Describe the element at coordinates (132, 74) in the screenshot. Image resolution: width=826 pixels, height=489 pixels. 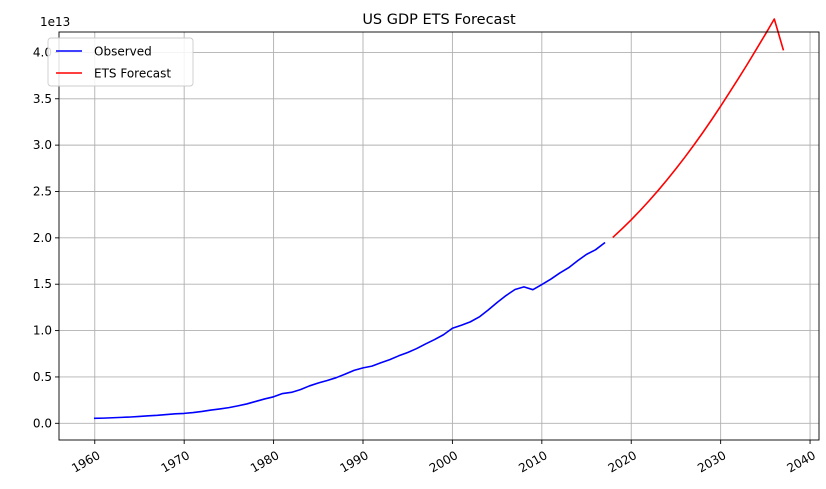
I see `legend-label-forecast: ETS Forecast` at that location.